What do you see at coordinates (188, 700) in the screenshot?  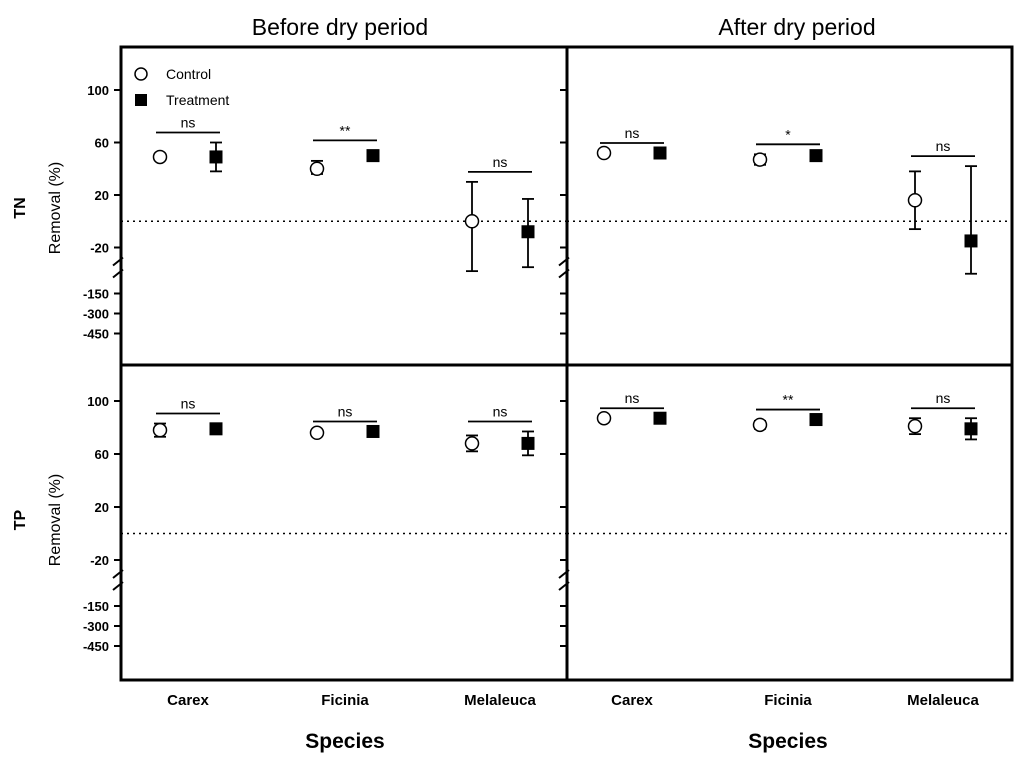 I see `x-tick-carex-before: Carex` at bounding box center [188, 700].